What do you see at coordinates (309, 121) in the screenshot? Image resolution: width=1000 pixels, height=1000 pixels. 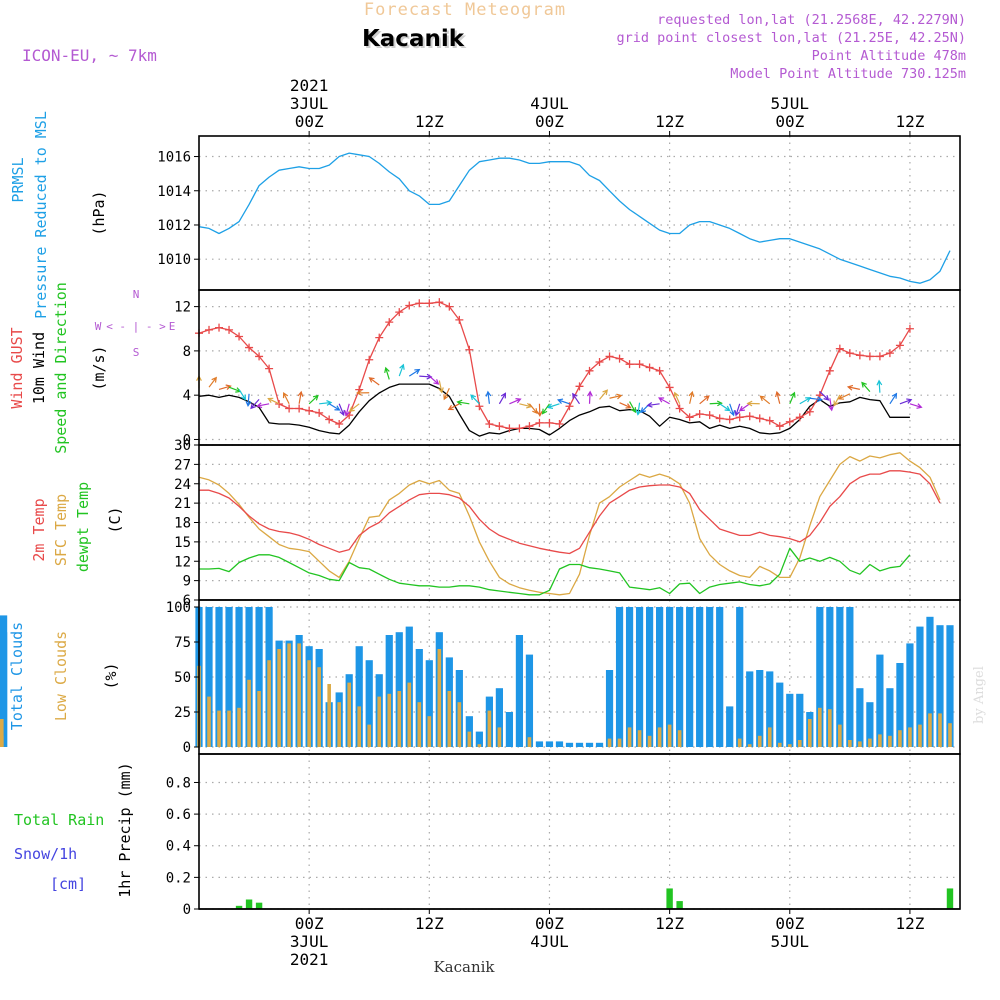 I see `top-time-label: 00Z` at bounding box center [309, 121].